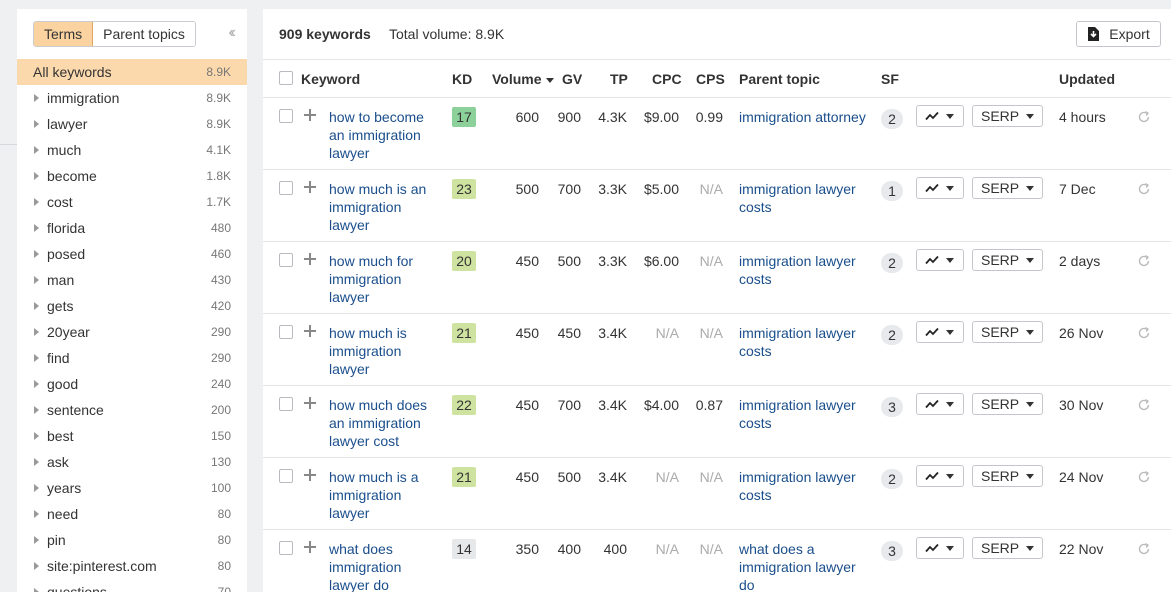 The height and width of the screenshot is (592, 1171). Describe the element at coordinates (1087, 79) in the screenshot. I see `col-updated: Updated` at that location.